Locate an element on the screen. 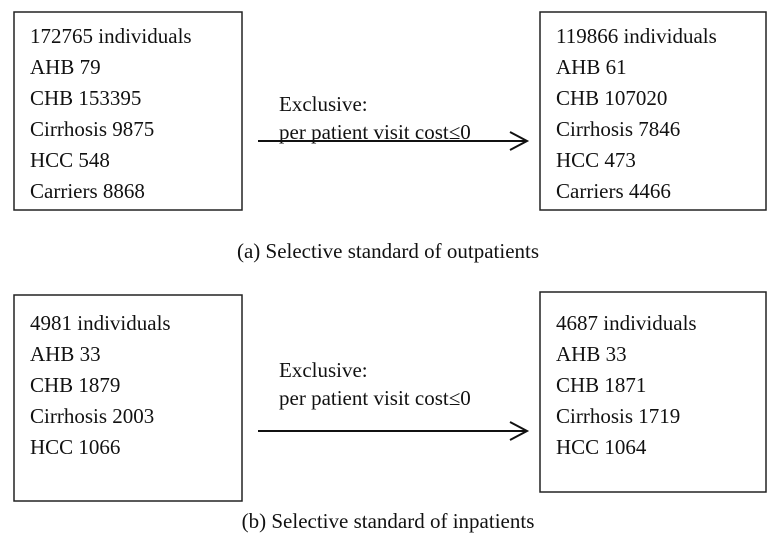 The width and height of the screenshot is (776, 548). label: CHB 107020 is located at coordinates (611, 98).